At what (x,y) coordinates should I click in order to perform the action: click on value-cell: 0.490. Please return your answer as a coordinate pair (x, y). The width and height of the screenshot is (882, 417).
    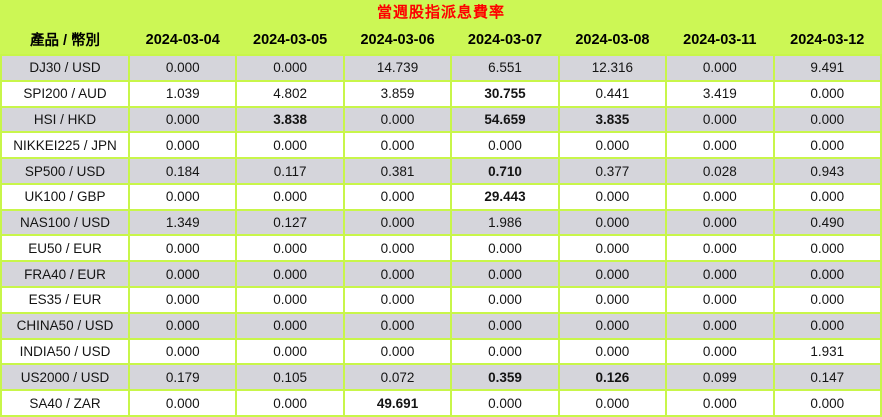
    Looking at the image, I should click on (827, 222).